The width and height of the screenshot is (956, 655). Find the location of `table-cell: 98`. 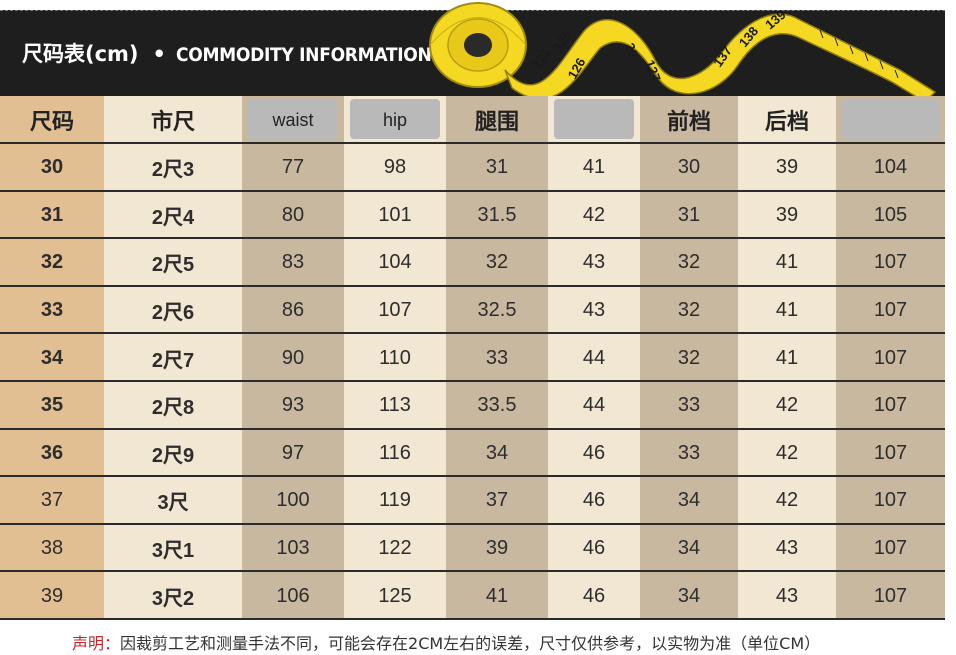

table-cell: 98 is located at coordinates (395, 167).